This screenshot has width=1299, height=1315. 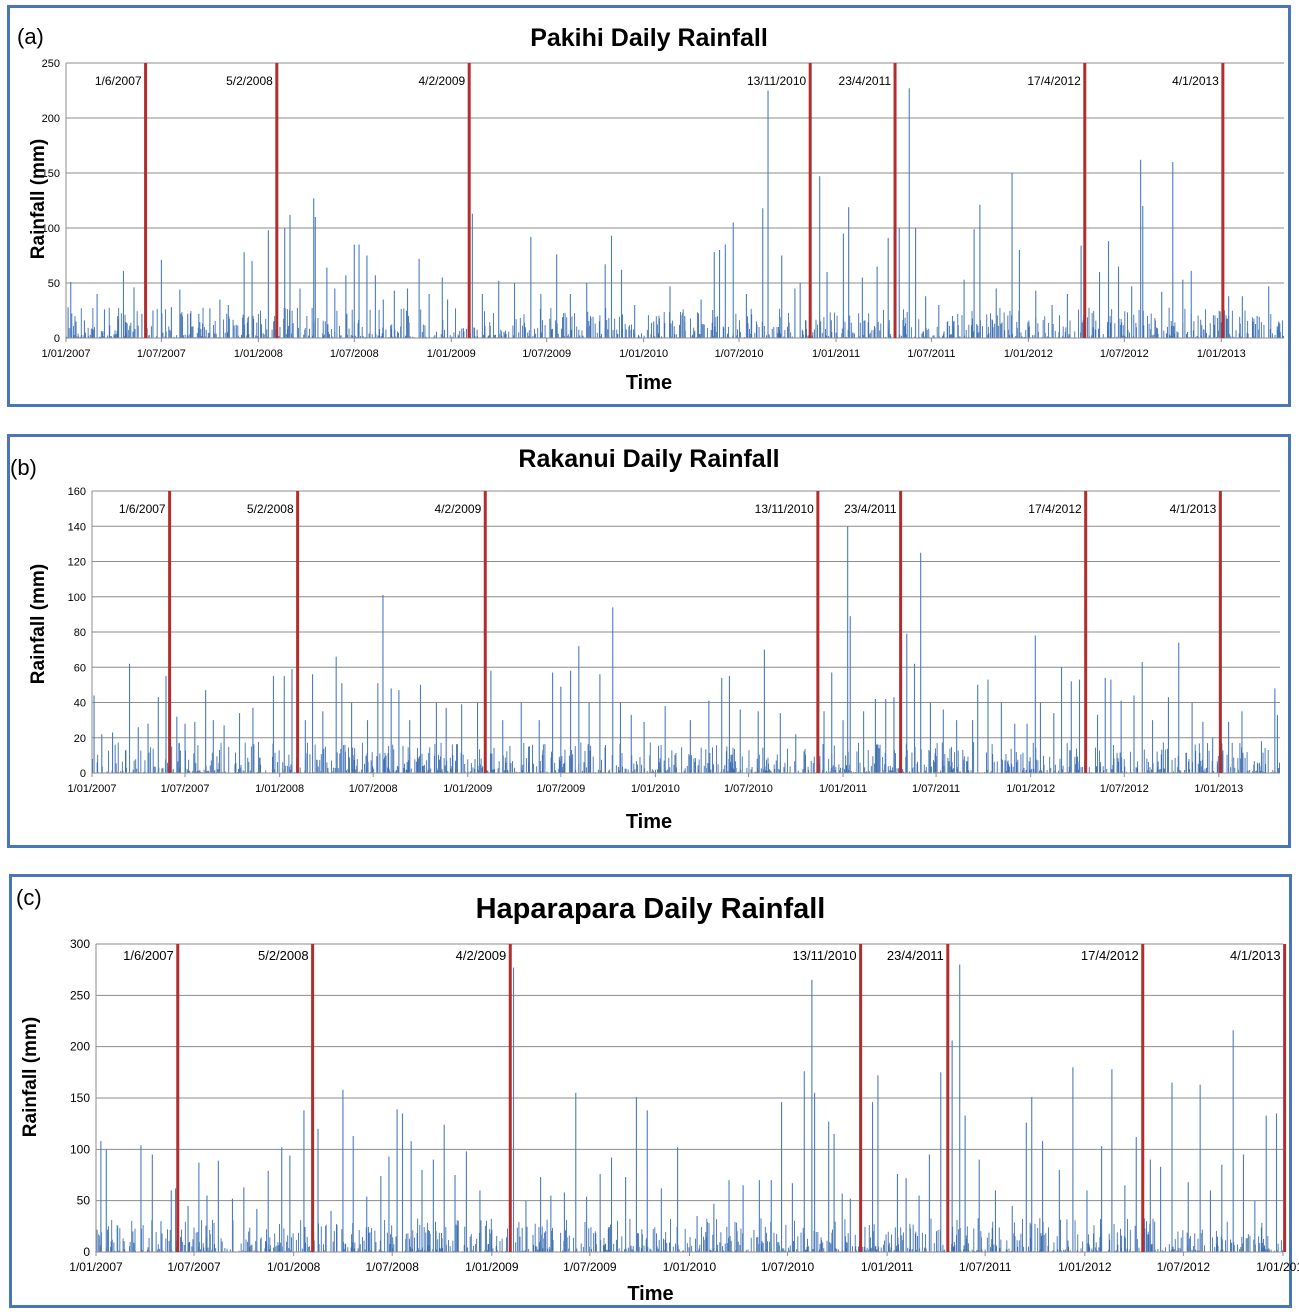 I want to click on y-tick-label: 20, so click(x=80, y=739).